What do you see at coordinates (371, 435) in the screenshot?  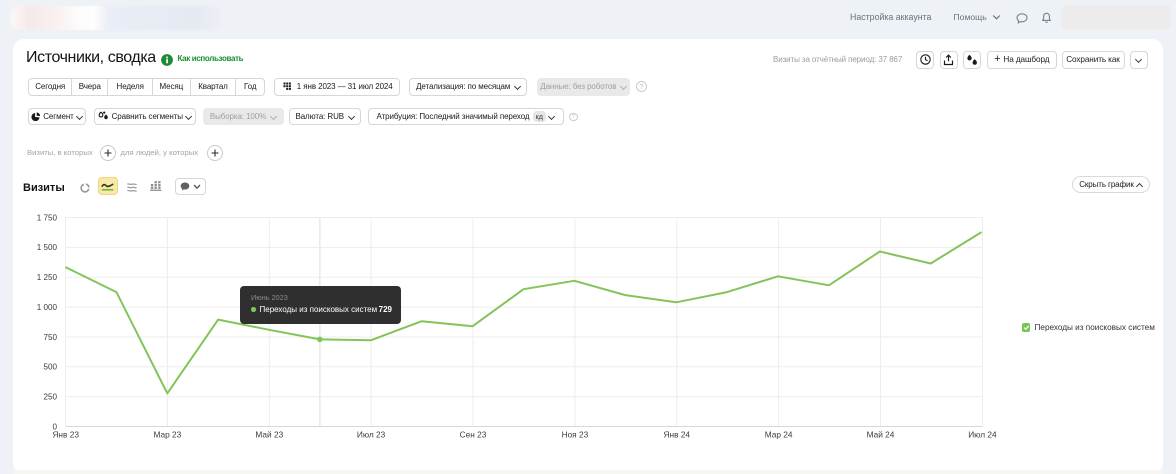 I see `svg-text: Июл 23` at bounding box center [371, 435].